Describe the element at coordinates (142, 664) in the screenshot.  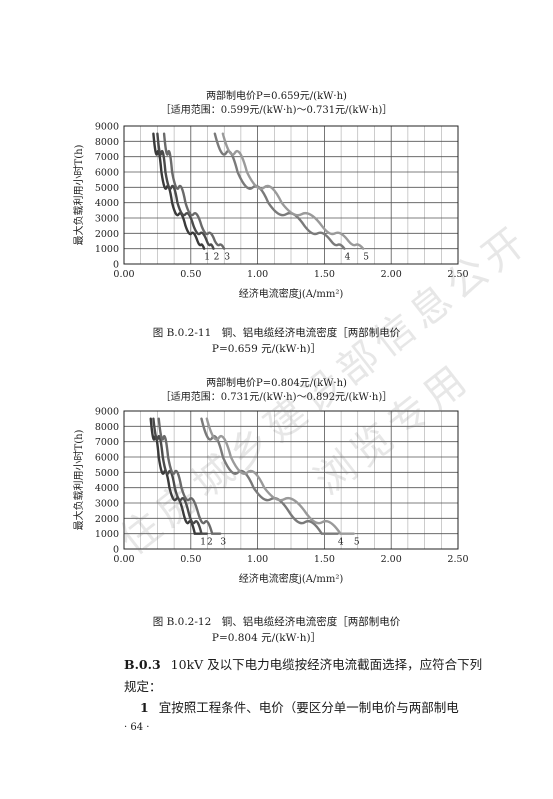
I see `clause-number: B.0.3` at that location.